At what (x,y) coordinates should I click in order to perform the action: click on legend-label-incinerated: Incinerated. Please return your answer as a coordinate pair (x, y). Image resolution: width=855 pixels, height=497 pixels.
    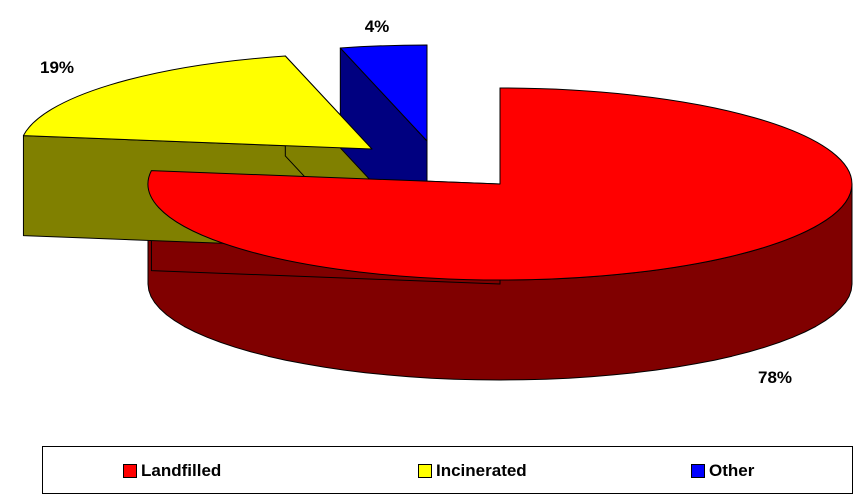
    Looking at the image, I should click on (481, 470).